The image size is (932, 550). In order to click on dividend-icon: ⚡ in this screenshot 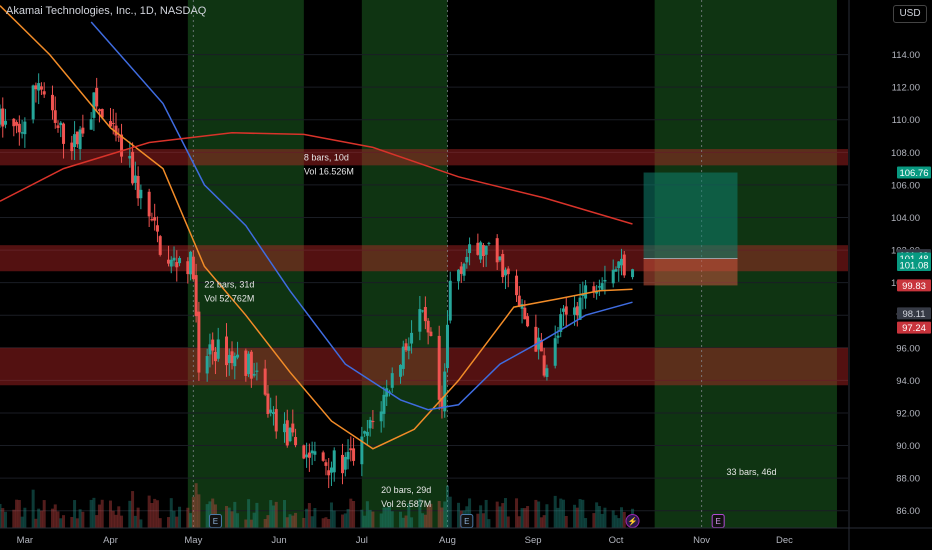, I will do `click(632, 521)`.